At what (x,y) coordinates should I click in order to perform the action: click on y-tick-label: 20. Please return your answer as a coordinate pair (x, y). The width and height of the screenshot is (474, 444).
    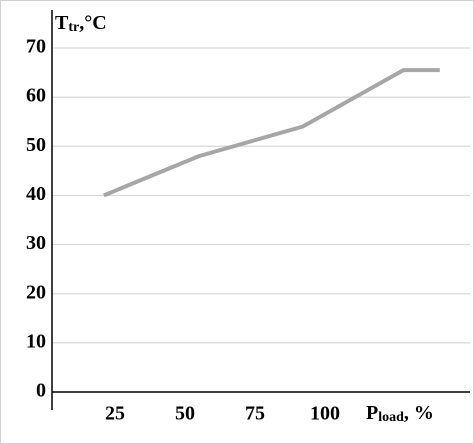
    Looking at the image, I should click on (36, 292).